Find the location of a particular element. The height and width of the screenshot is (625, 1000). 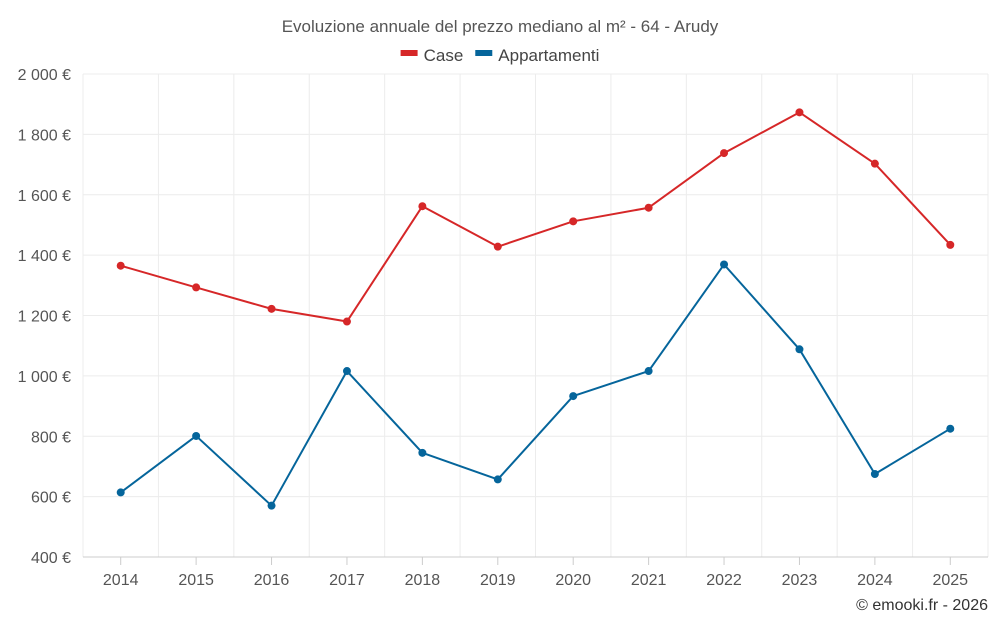

x-tick-label: 2016 is located at coordinates (272, 580).